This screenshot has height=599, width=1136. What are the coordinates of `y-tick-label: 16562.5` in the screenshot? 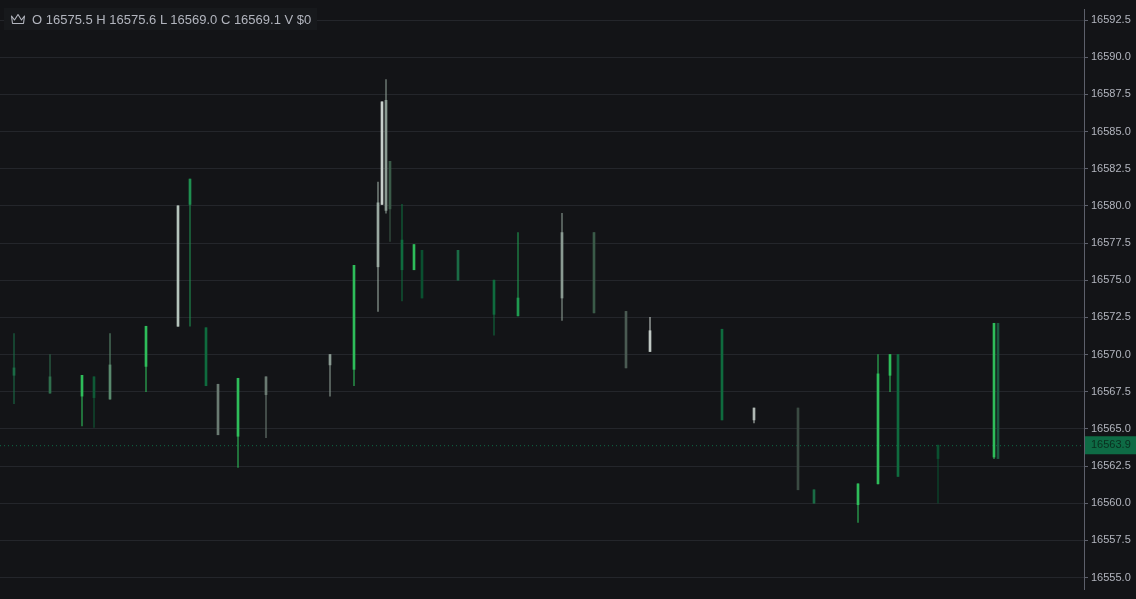 It's located at (1111, 465).